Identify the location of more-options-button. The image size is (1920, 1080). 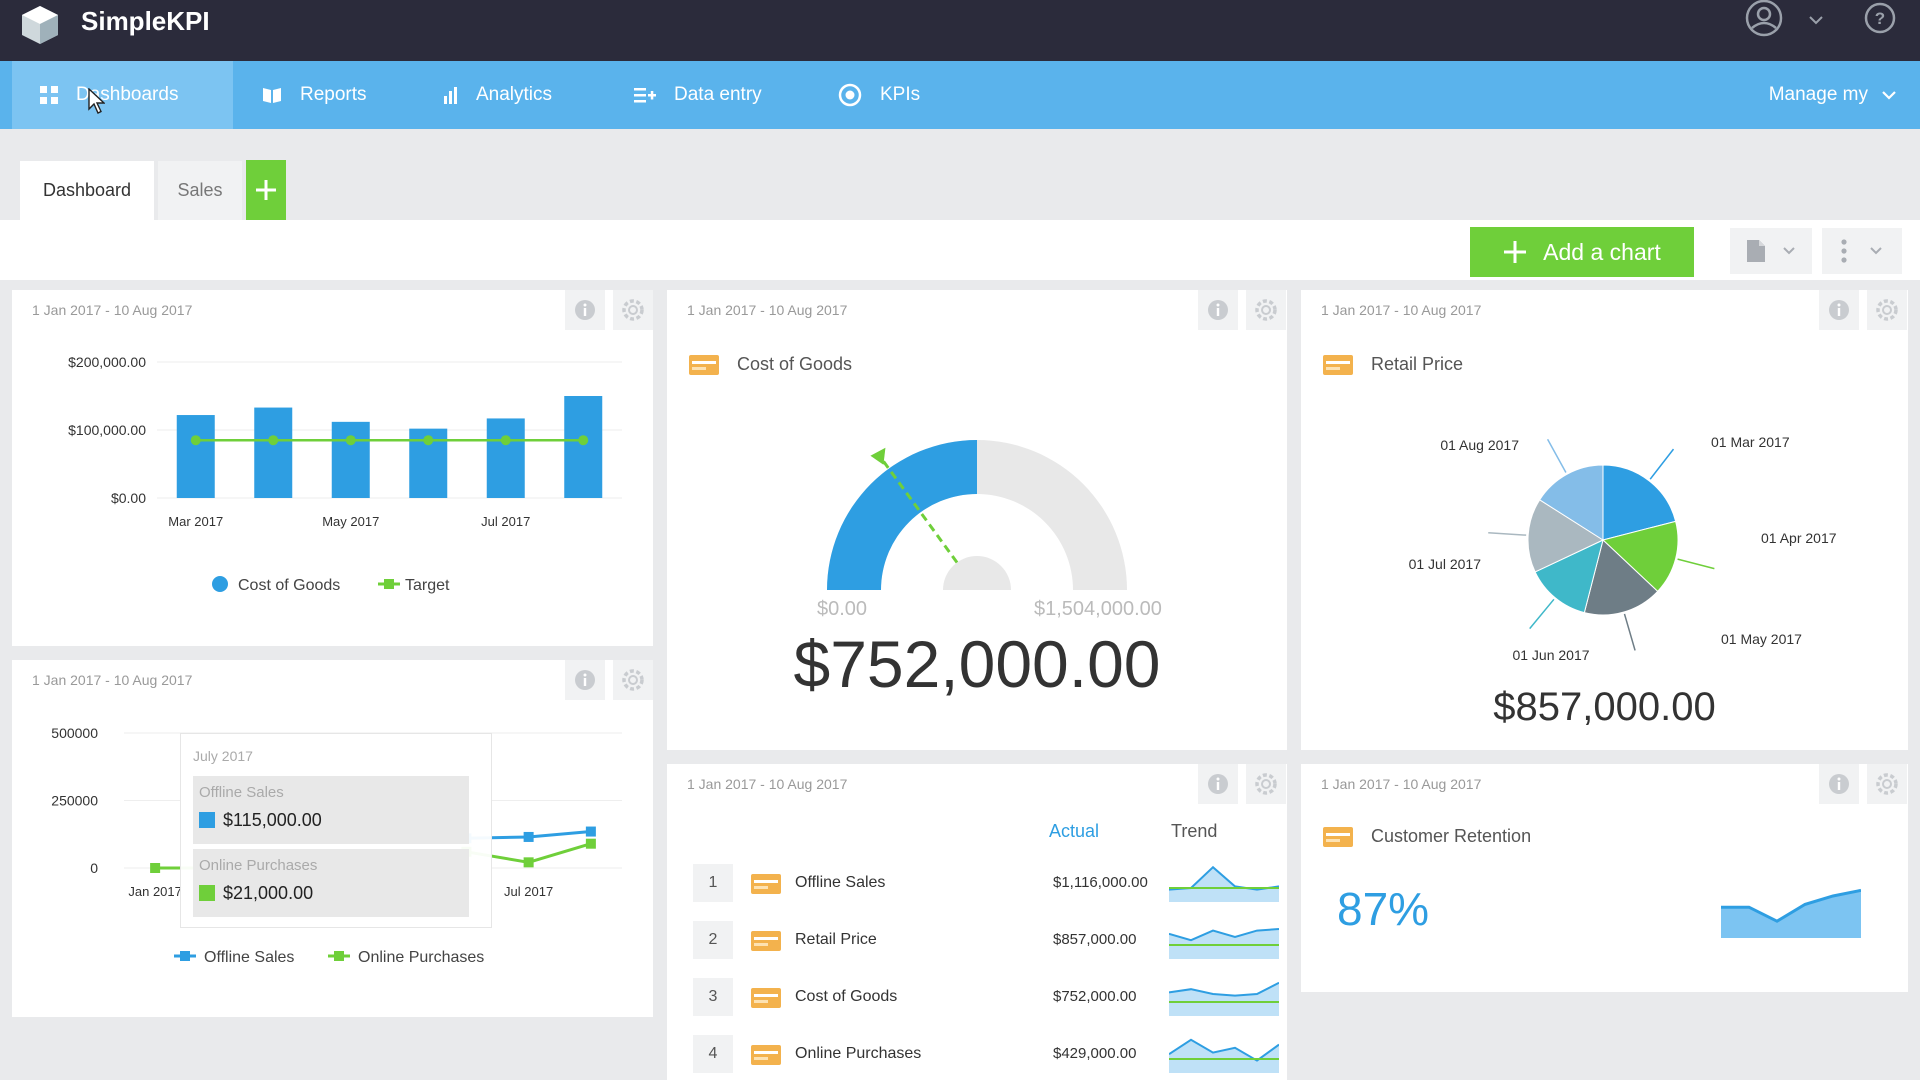
(1862, 251).